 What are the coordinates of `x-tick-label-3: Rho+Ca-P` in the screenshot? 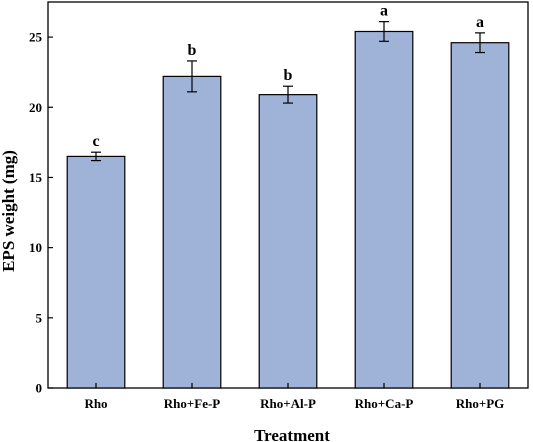 It's located at (384, 403).